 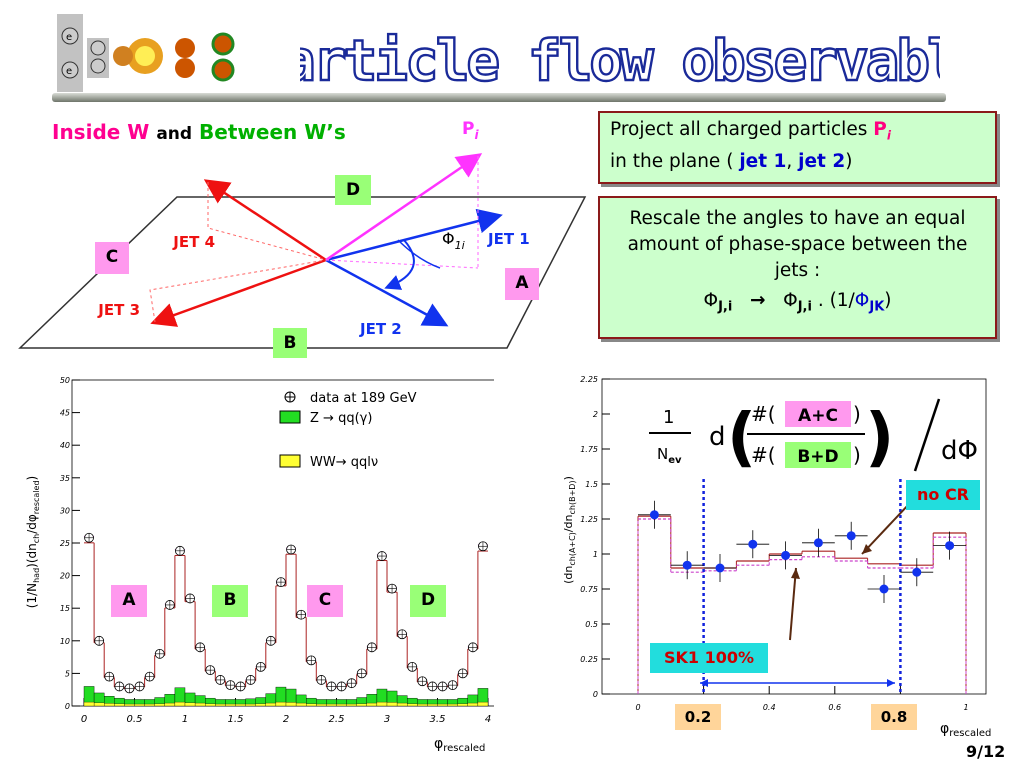 I want to click on collision-logo, so click(x=138, y=56).